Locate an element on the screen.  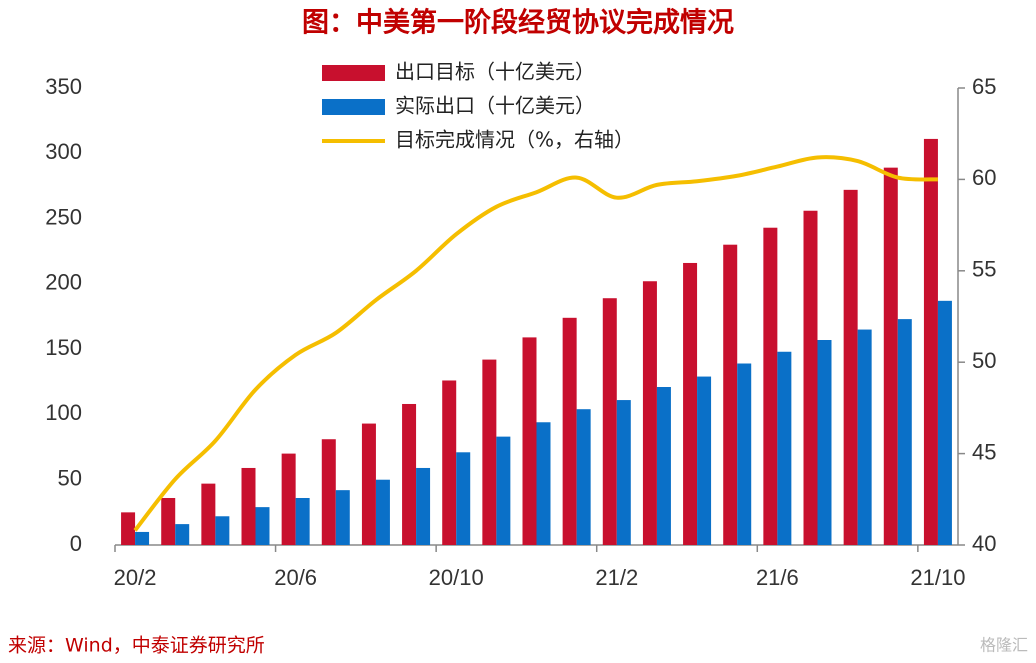
y2-tick-label: 50 is located at coordinates (984, 360).